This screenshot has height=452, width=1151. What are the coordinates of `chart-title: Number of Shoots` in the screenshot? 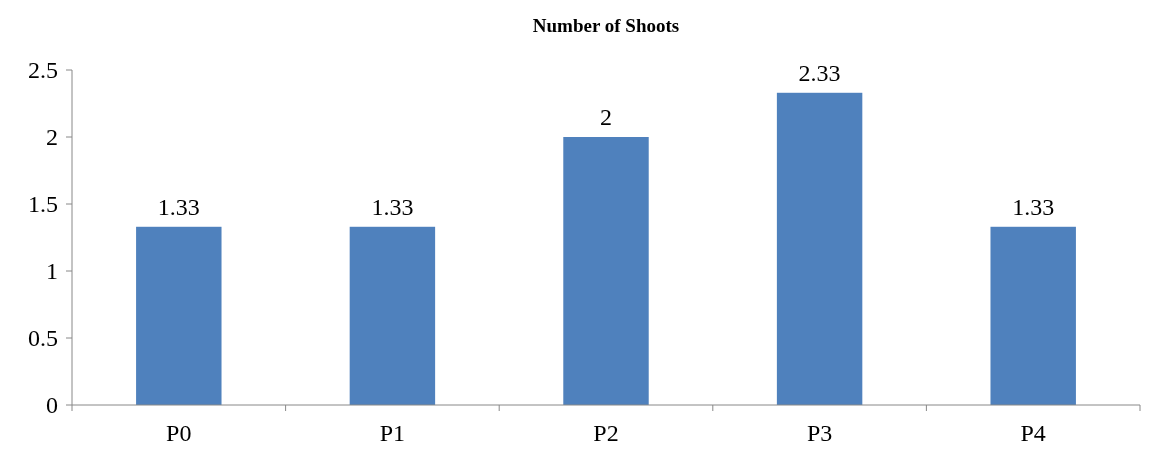 It's located at (606, 25).